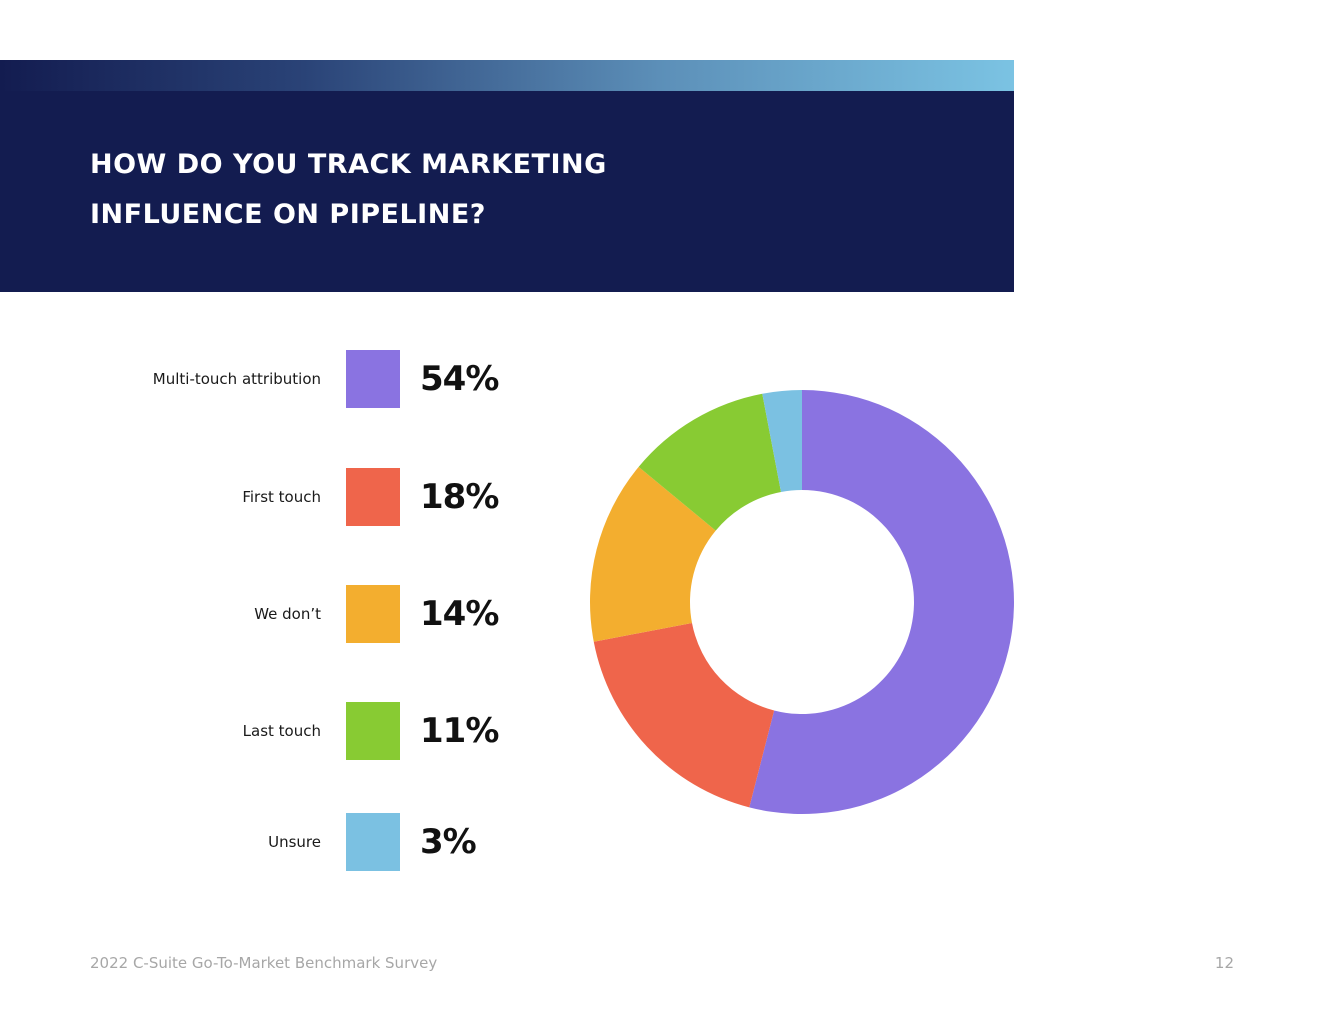 The image size is (1320, 1020). What do you see at coordinates (288, 214) in the screenshot?
I see `page-title-line-2: influence on pipeline?` at bounding box center [288, 214].